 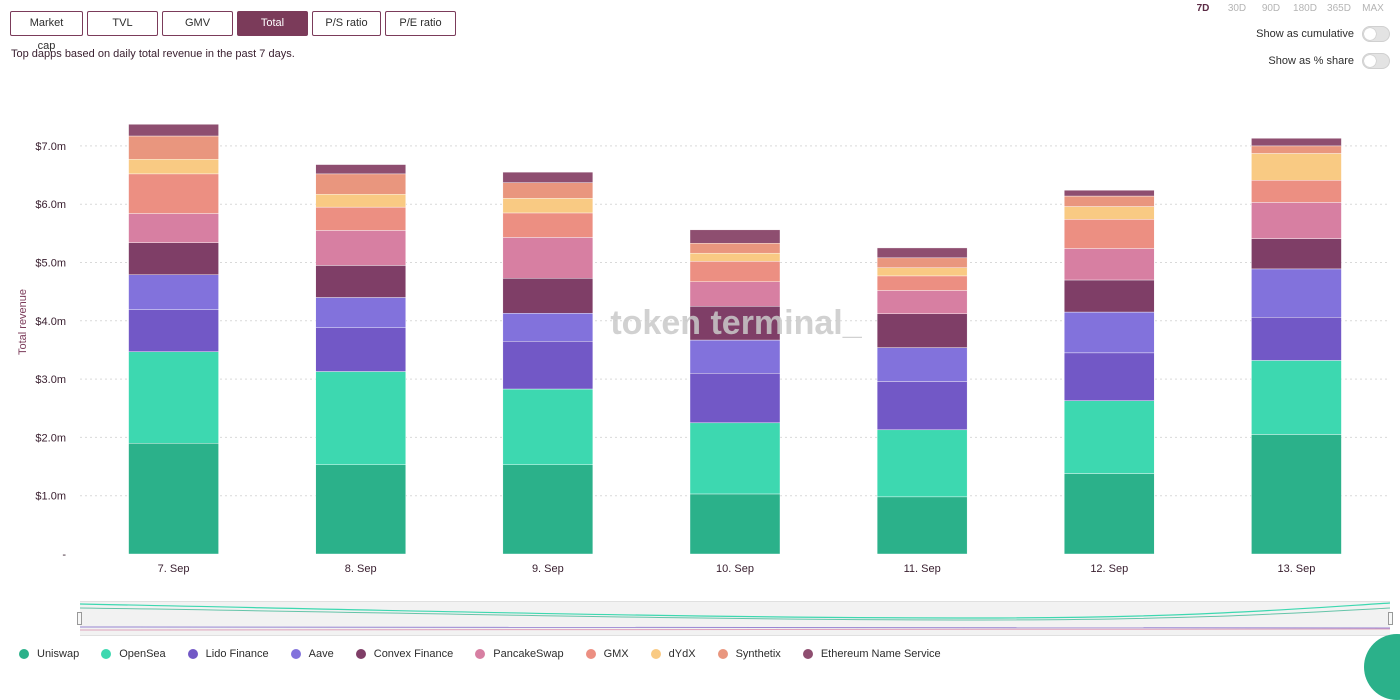 I want to click on range-180d: 180D, so click(x=1305, y=8).